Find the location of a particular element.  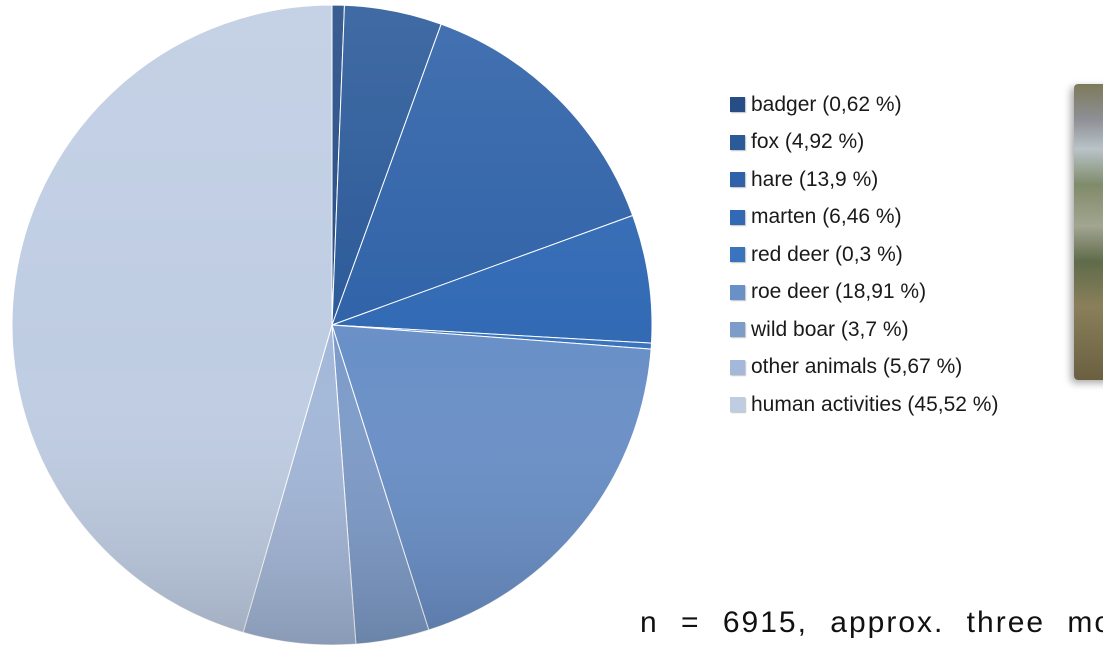

legend-item: wild boar (3,7 %) is located at coordinates (864, 330).